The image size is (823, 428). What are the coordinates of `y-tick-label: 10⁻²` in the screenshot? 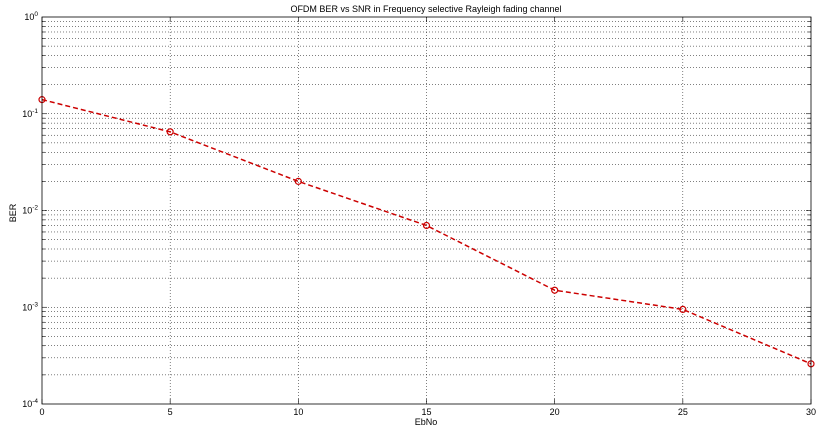 It's located at (30, 210).